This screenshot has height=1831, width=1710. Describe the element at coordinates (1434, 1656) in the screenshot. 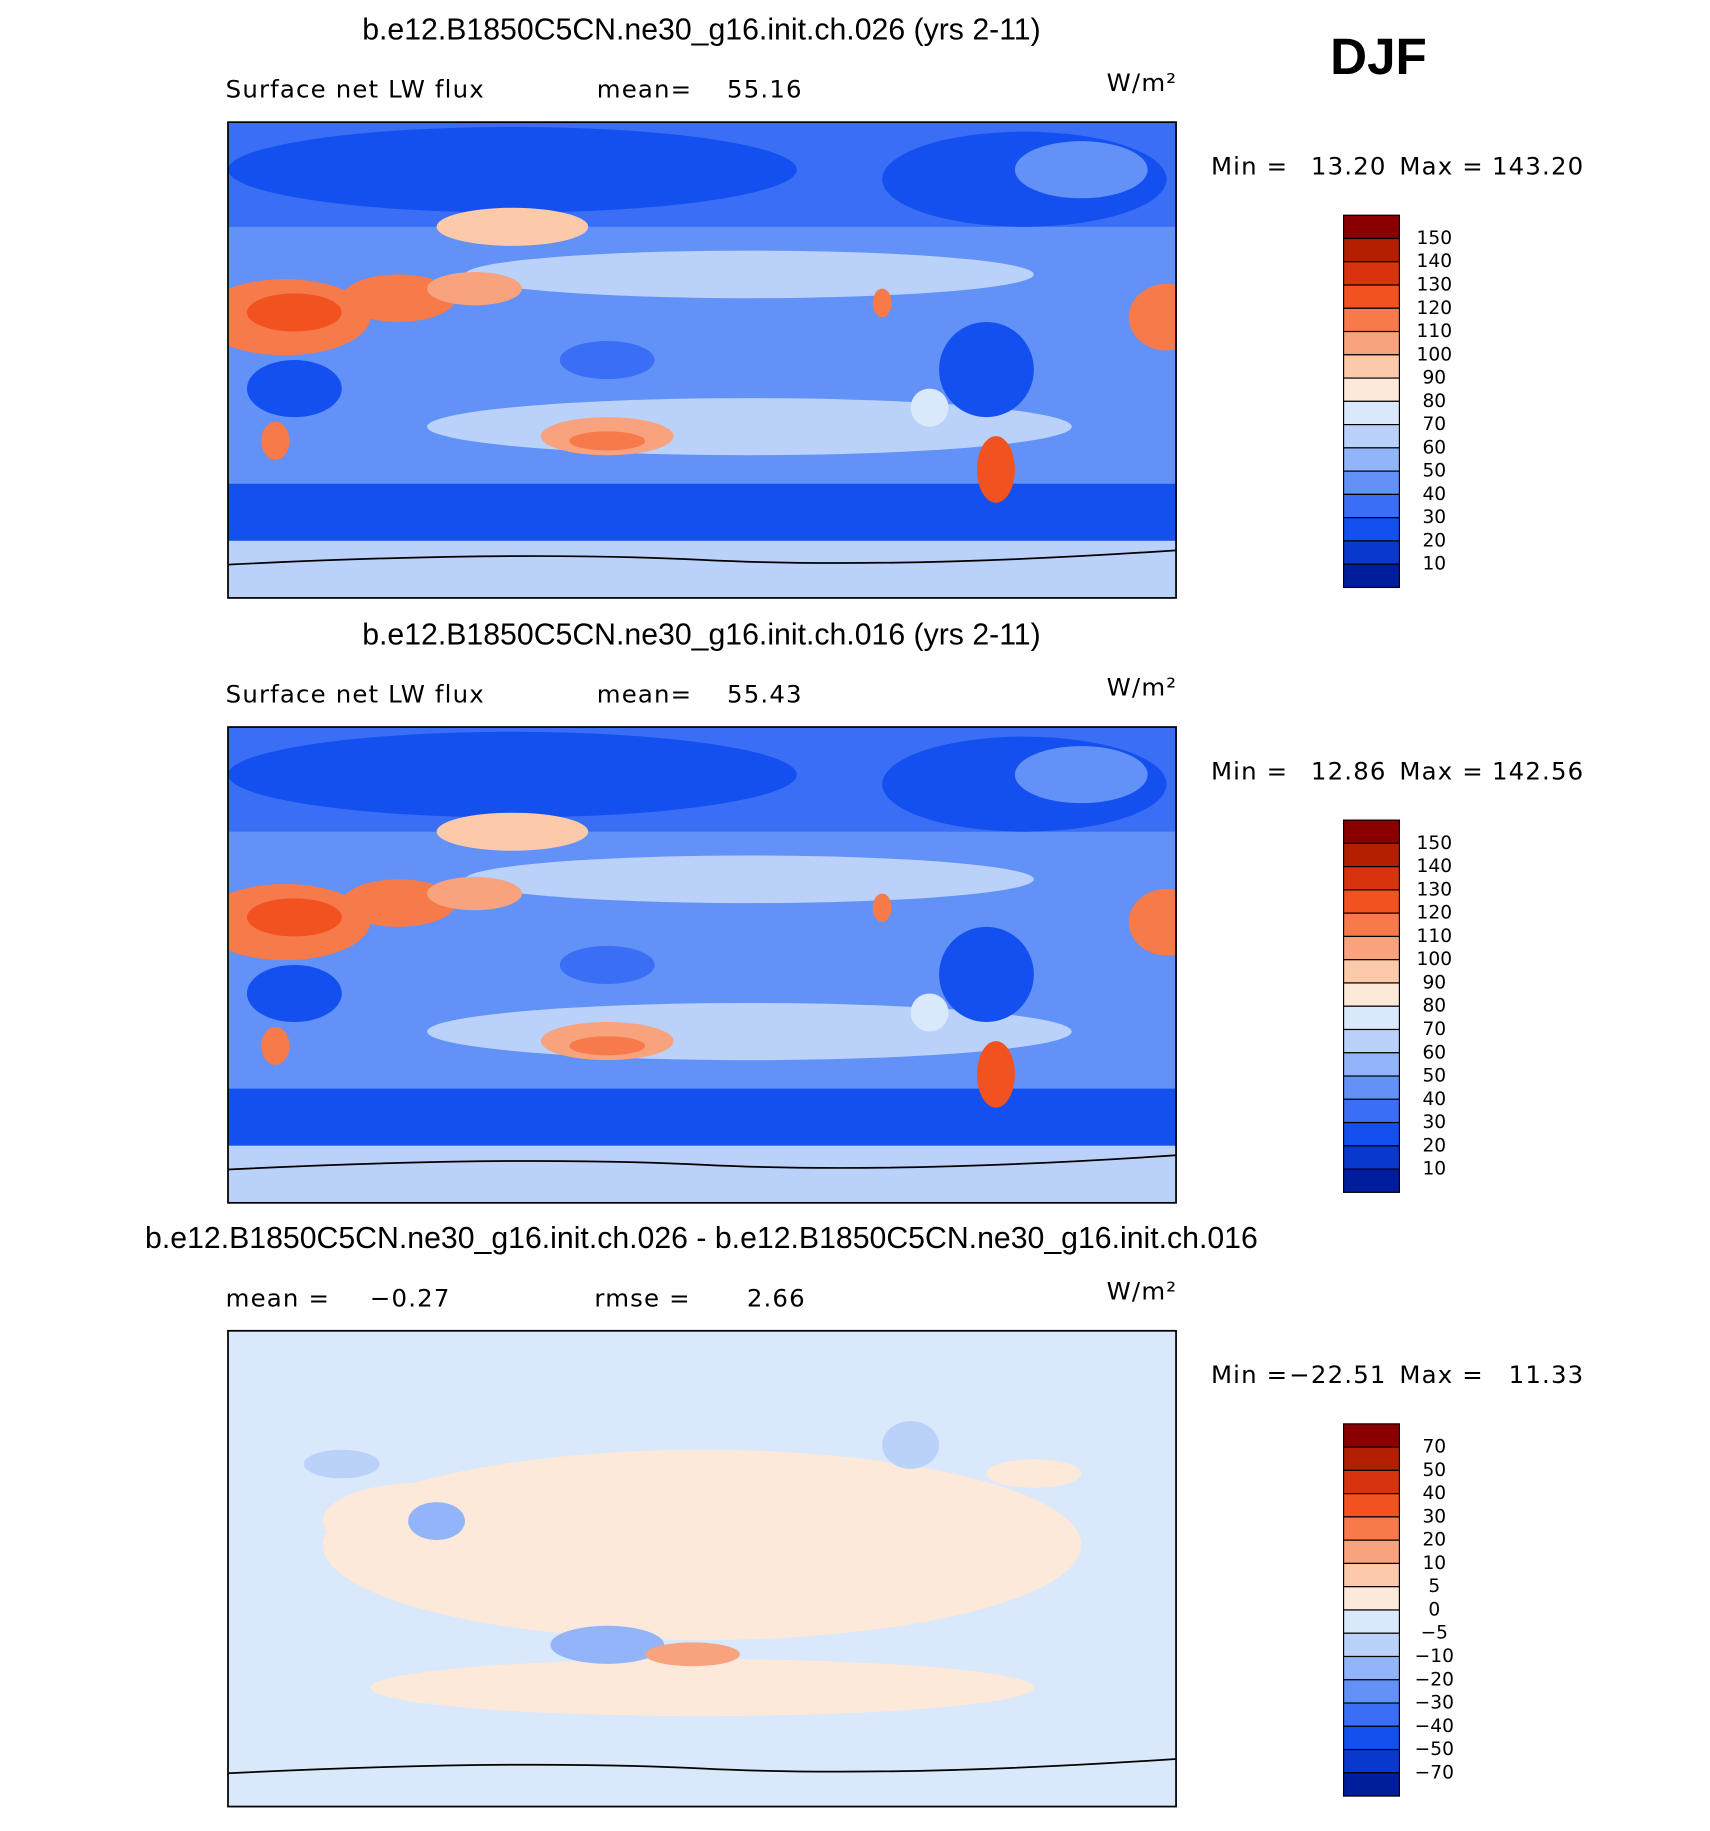

I see `colorbar-label: −10` at that location.